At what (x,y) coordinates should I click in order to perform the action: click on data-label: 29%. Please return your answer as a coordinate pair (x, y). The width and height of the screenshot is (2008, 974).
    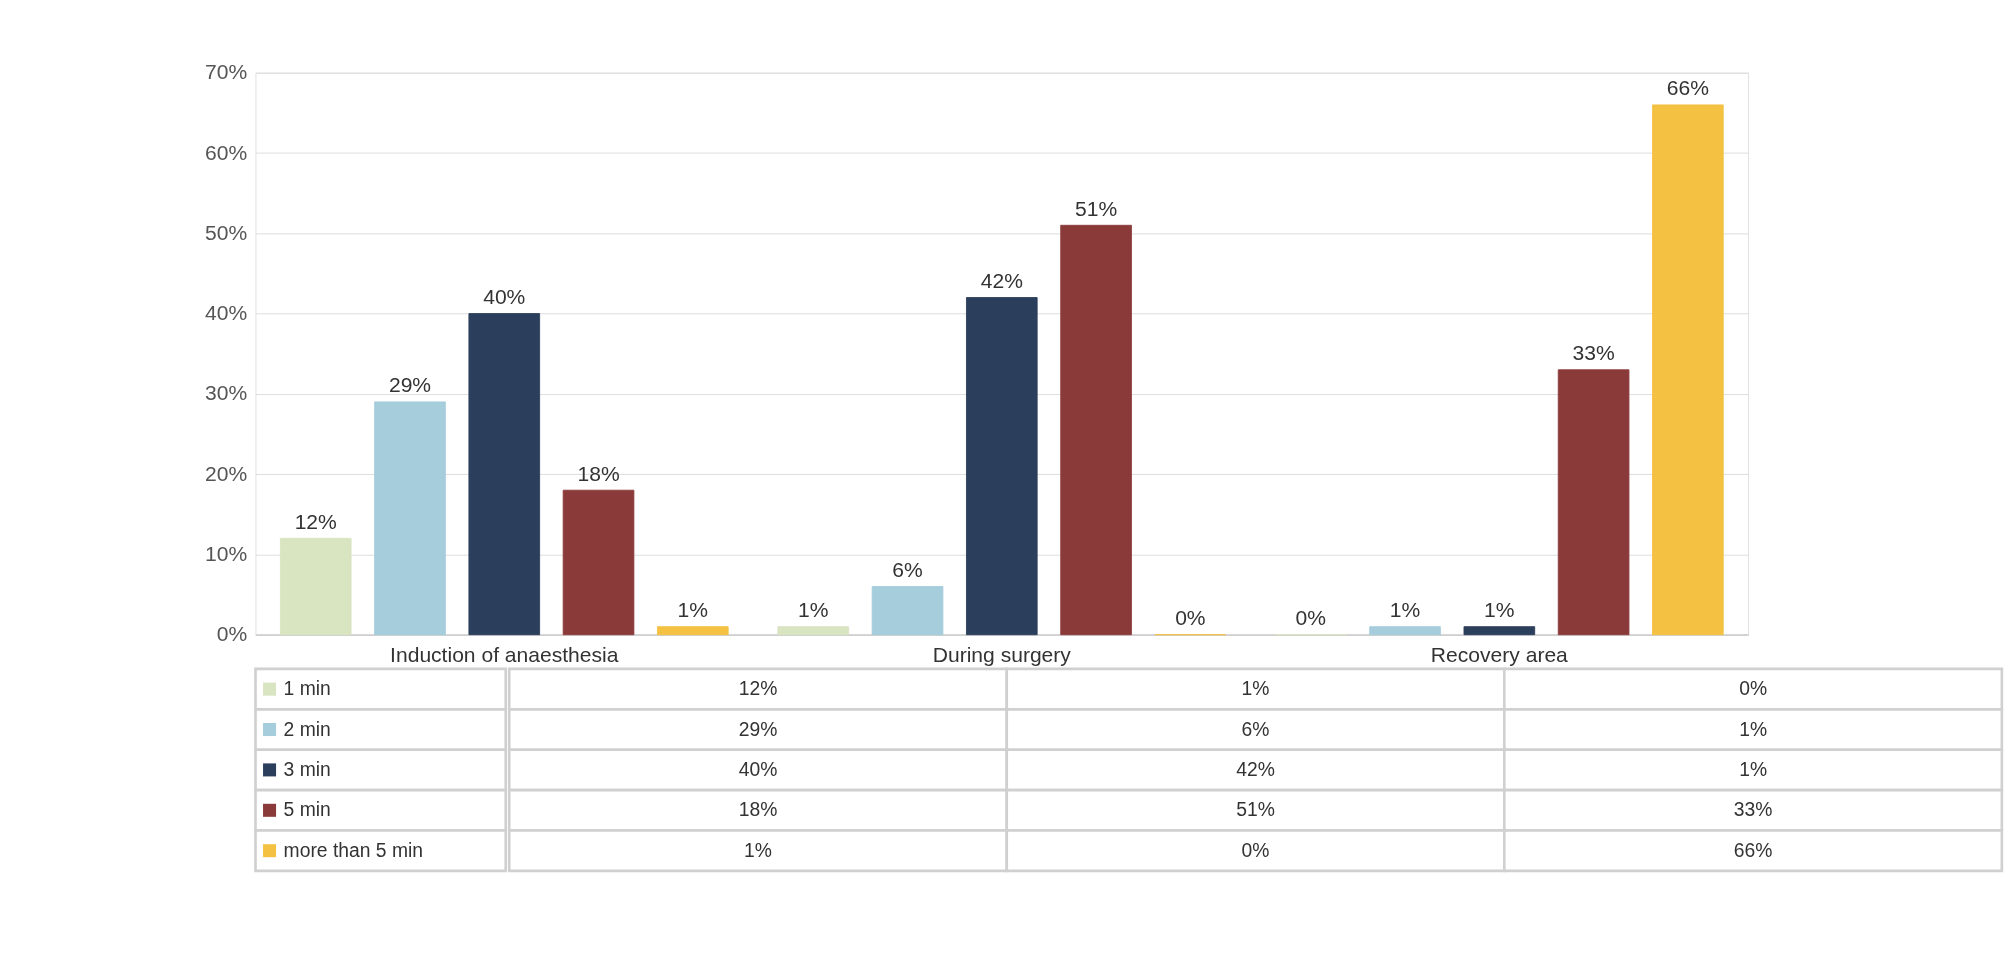
    Looking at the image, I should click on (410, 385).